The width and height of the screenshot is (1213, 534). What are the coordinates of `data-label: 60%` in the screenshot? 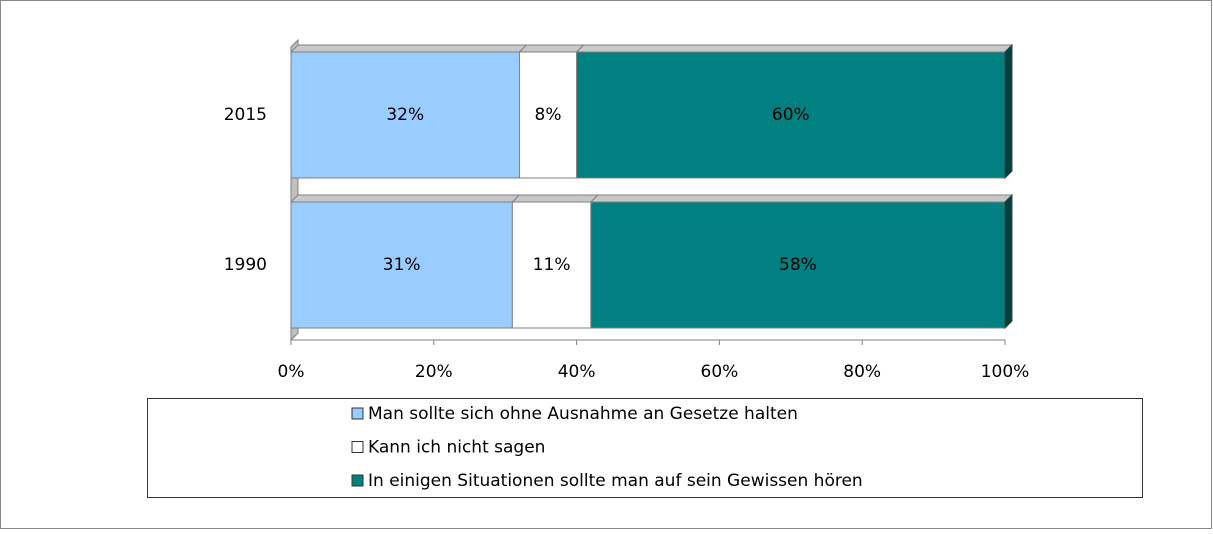 It's located at (791, 115).